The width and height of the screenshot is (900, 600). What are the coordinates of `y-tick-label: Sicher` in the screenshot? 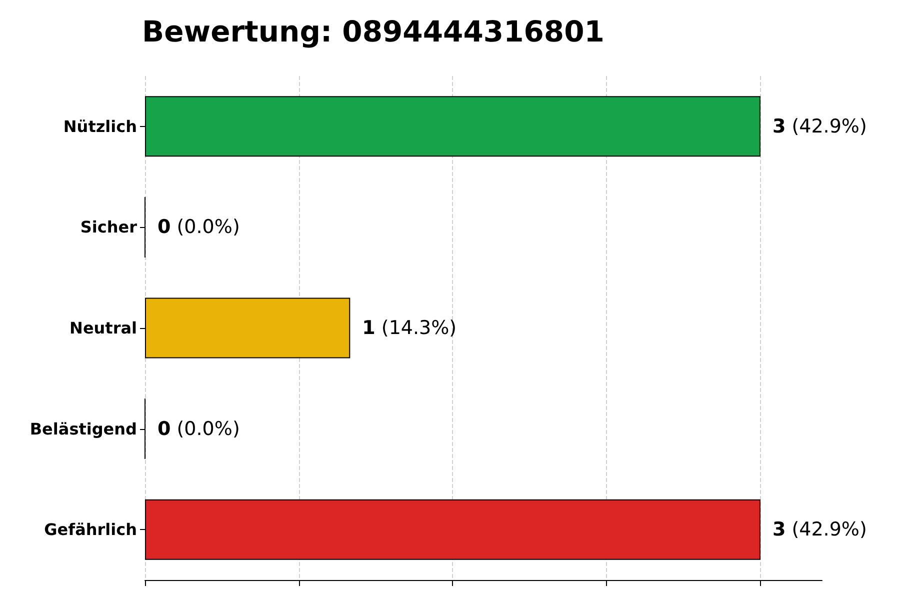 It's located at (109, 227).